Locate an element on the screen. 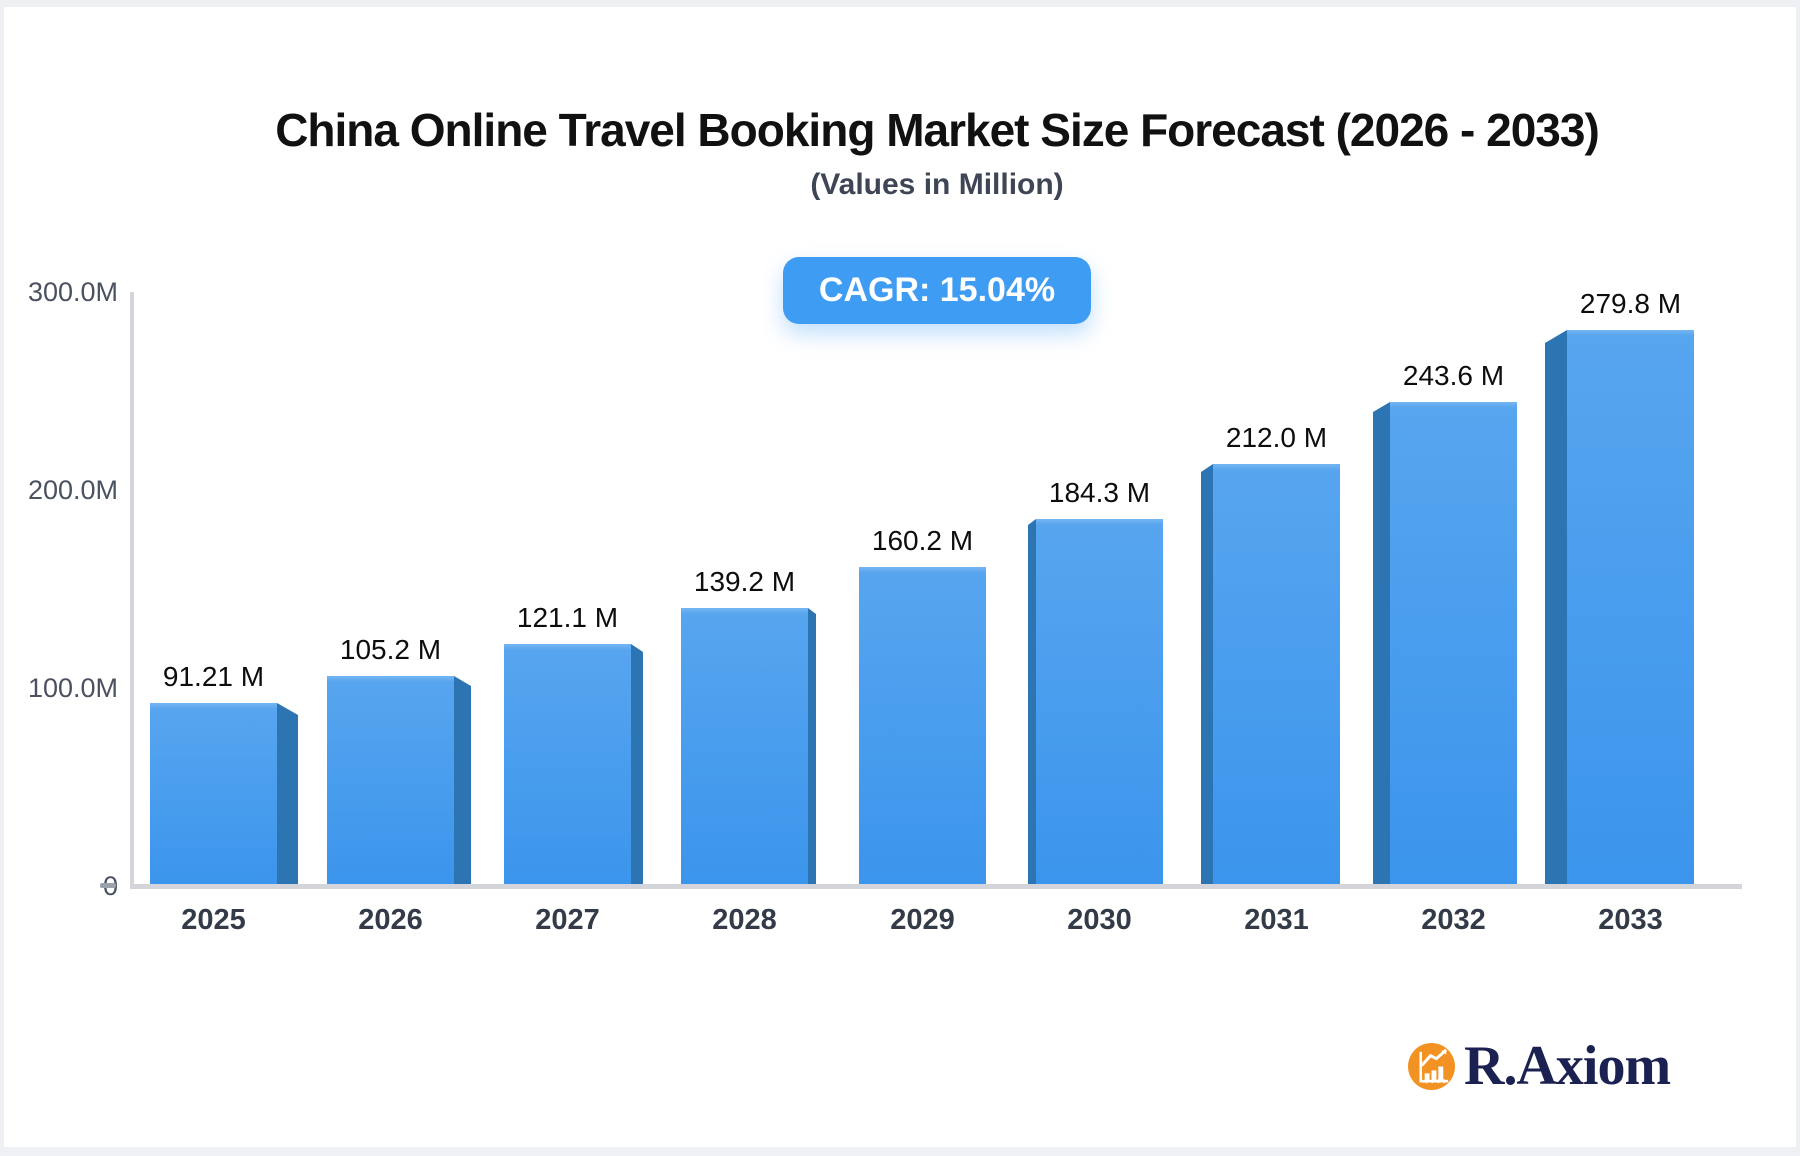 The height and width of the screenshot is (1156, 1800). bar-face-2028 is located at coordinates (744, 746).